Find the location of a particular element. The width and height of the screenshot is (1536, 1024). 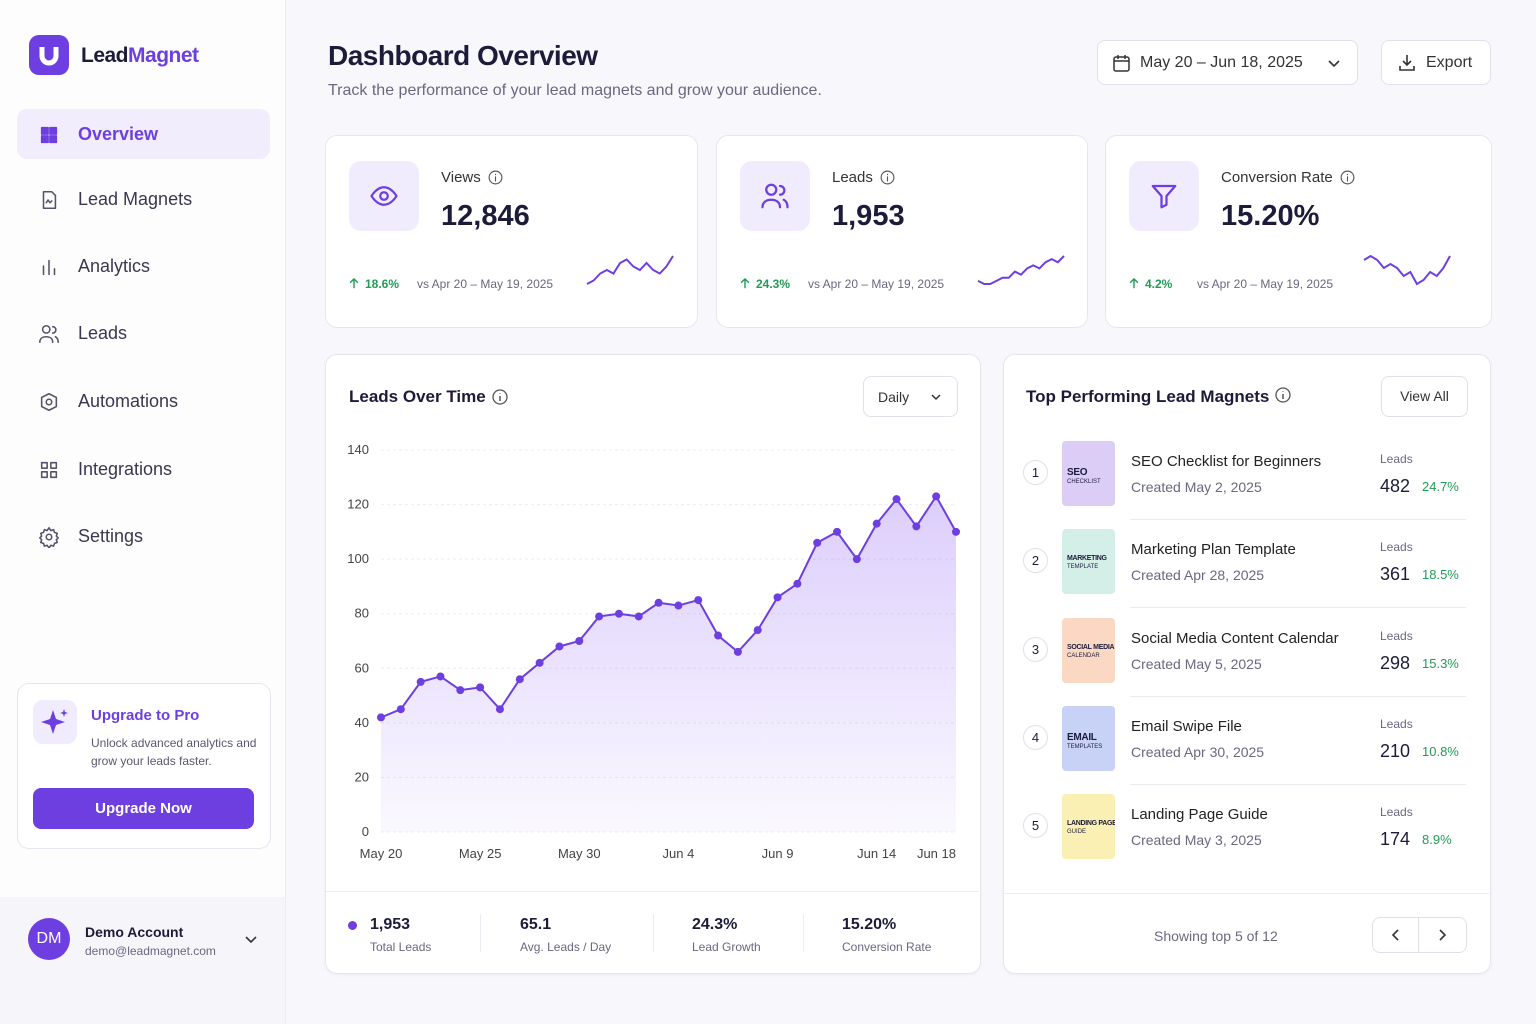

brand-lead: Lead is located at coordinates (105, 55).